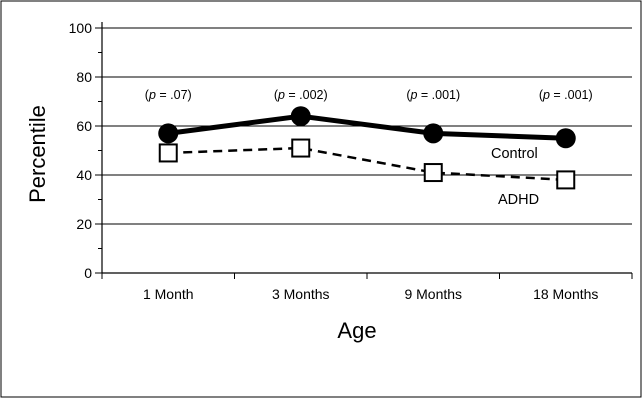 The height and width of the screenshot is (398, 642). I want to click on x-tick-label: 9 Months, so click(433, 294).